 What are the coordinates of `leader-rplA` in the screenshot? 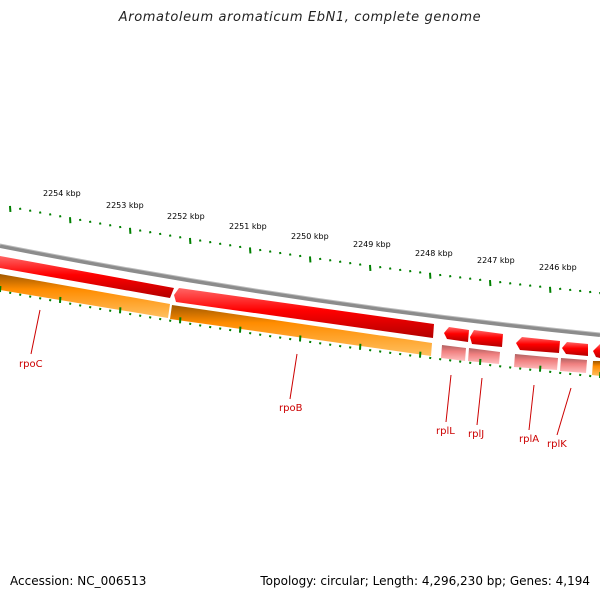 It's located at (531, 407).